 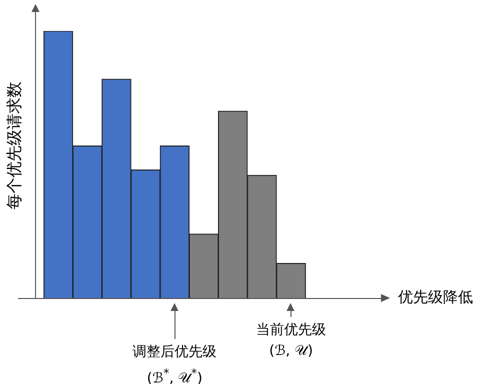 What do you see at coordinates (14, 146) in the screenshot?
I see `y-axis-title: 每个优先级请求数` at bounding box center [14, 146].